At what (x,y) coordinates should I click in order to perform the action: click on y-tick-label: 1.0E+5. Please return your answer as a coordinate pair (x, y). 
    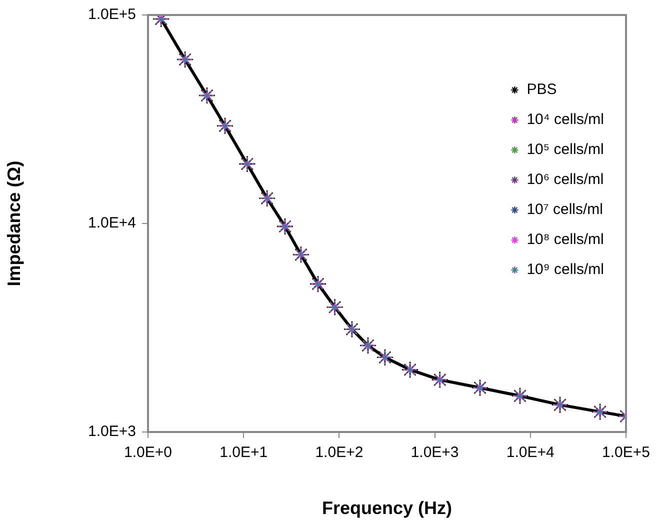
    Looking at the image, I should click on (112, 15).